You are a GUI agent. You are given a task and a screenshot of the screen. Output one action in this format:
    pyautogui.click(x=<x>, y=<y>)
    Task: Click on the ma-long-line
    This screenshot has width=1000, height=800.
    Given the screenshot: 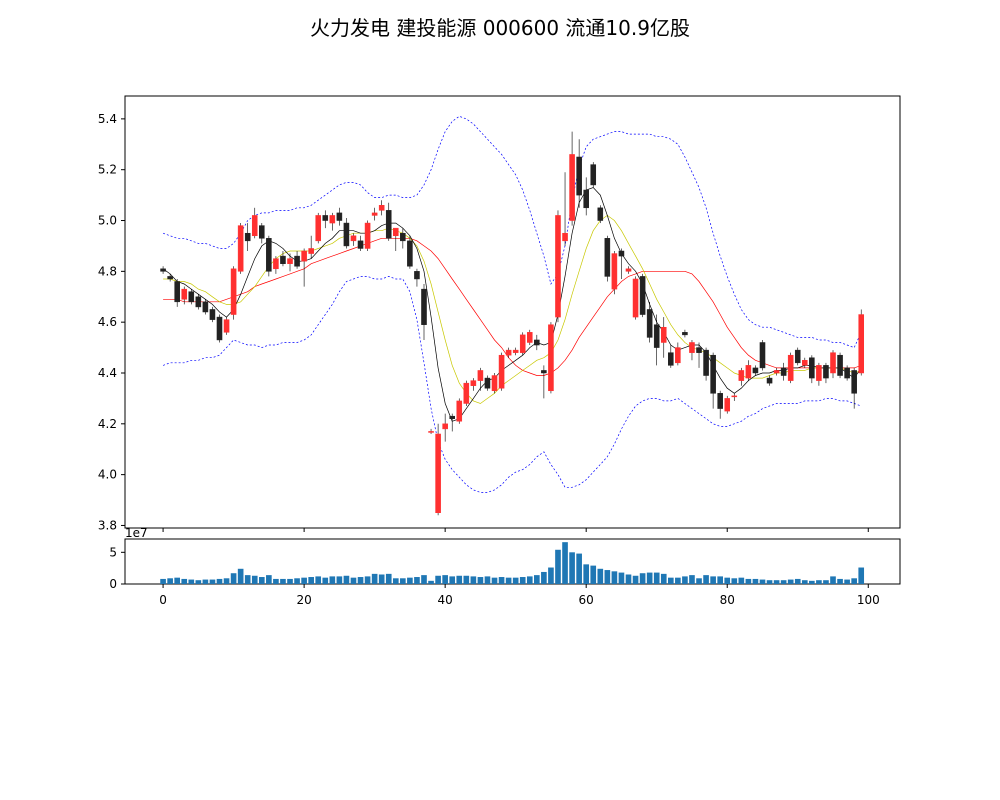 What is the action you would take?
    pyautogui.click(x=512, y=306)
    